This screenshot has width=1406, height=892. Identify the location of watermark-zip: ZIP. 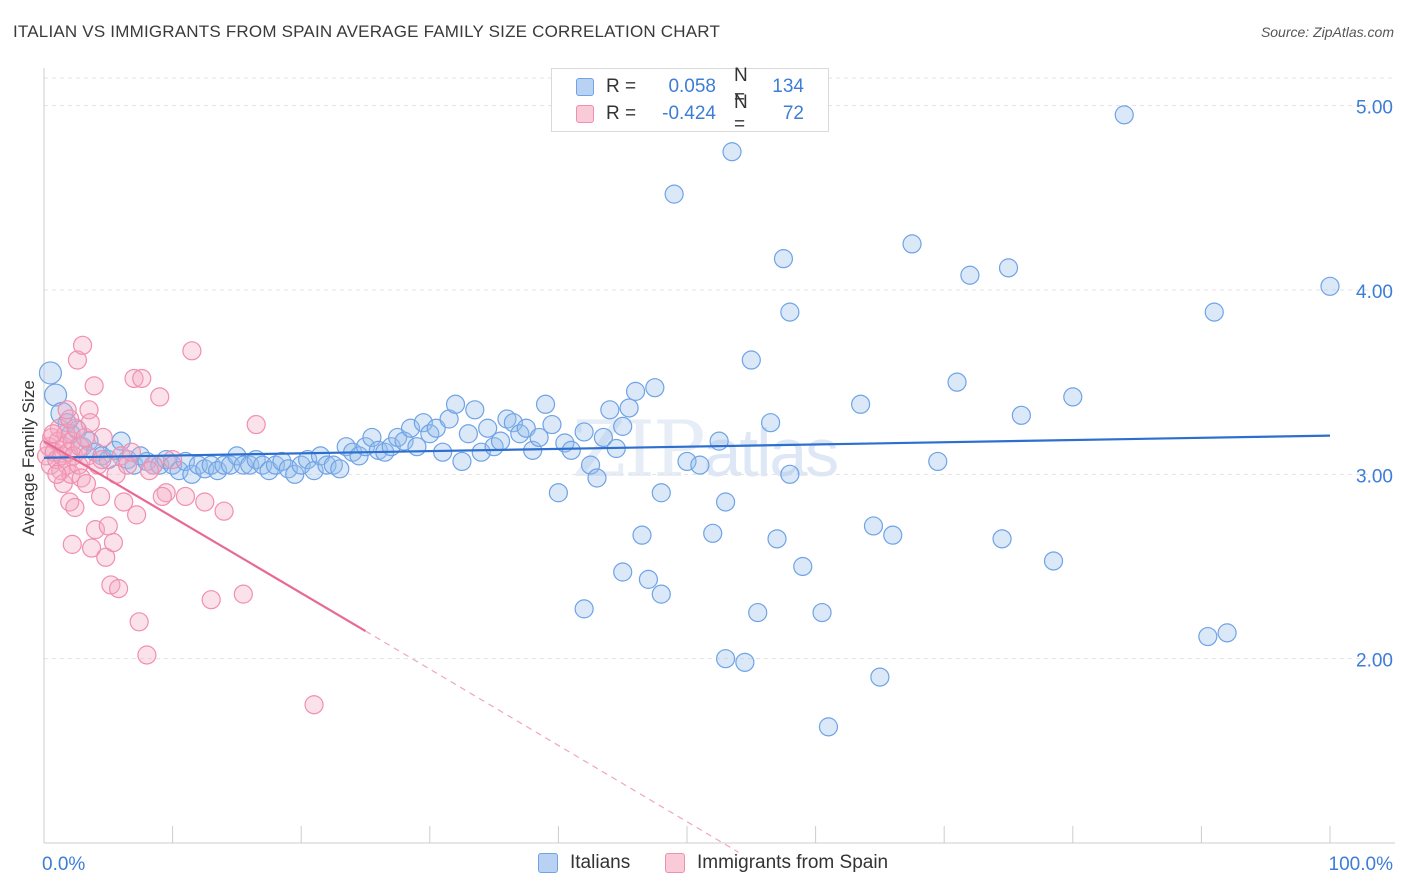
(638, 450).